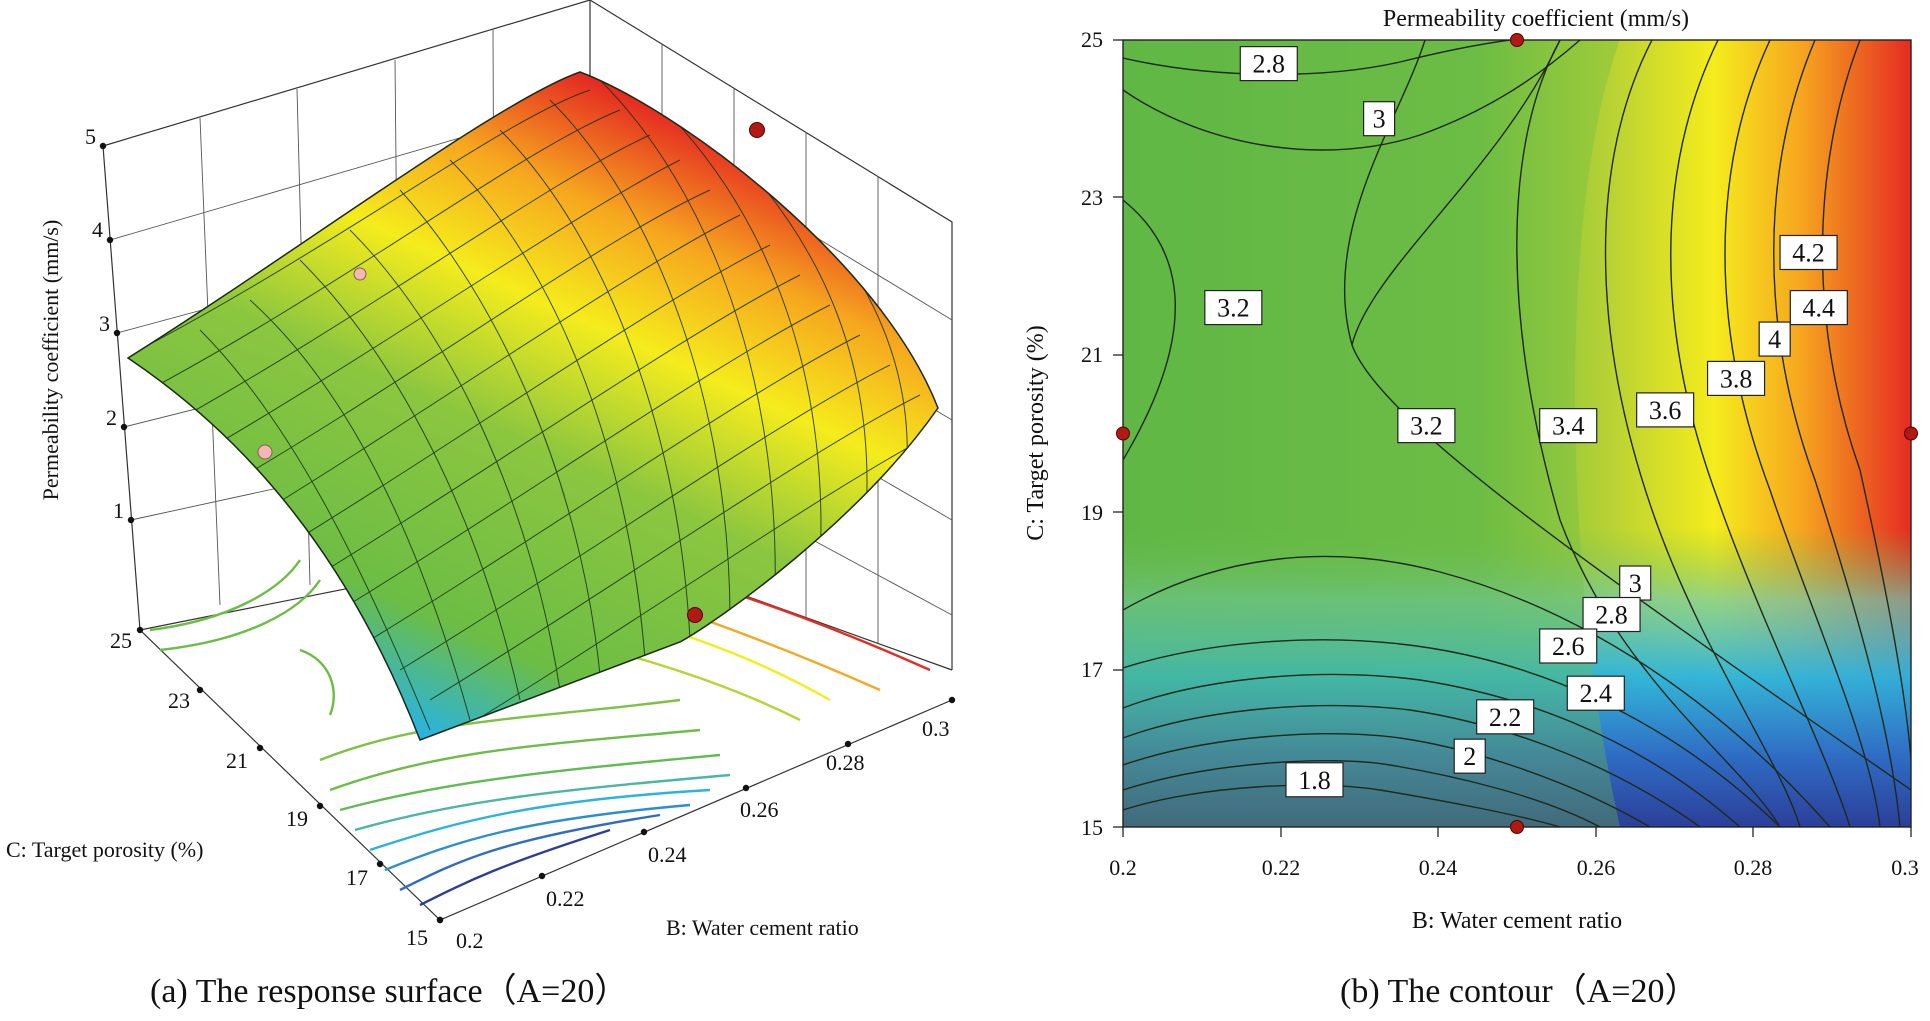 The image size is (1930, 1021). What do you see at coordinates (1352, 95) in the screenshot?
I see `contour-3.0-top` at bounding box center [1352, 95].